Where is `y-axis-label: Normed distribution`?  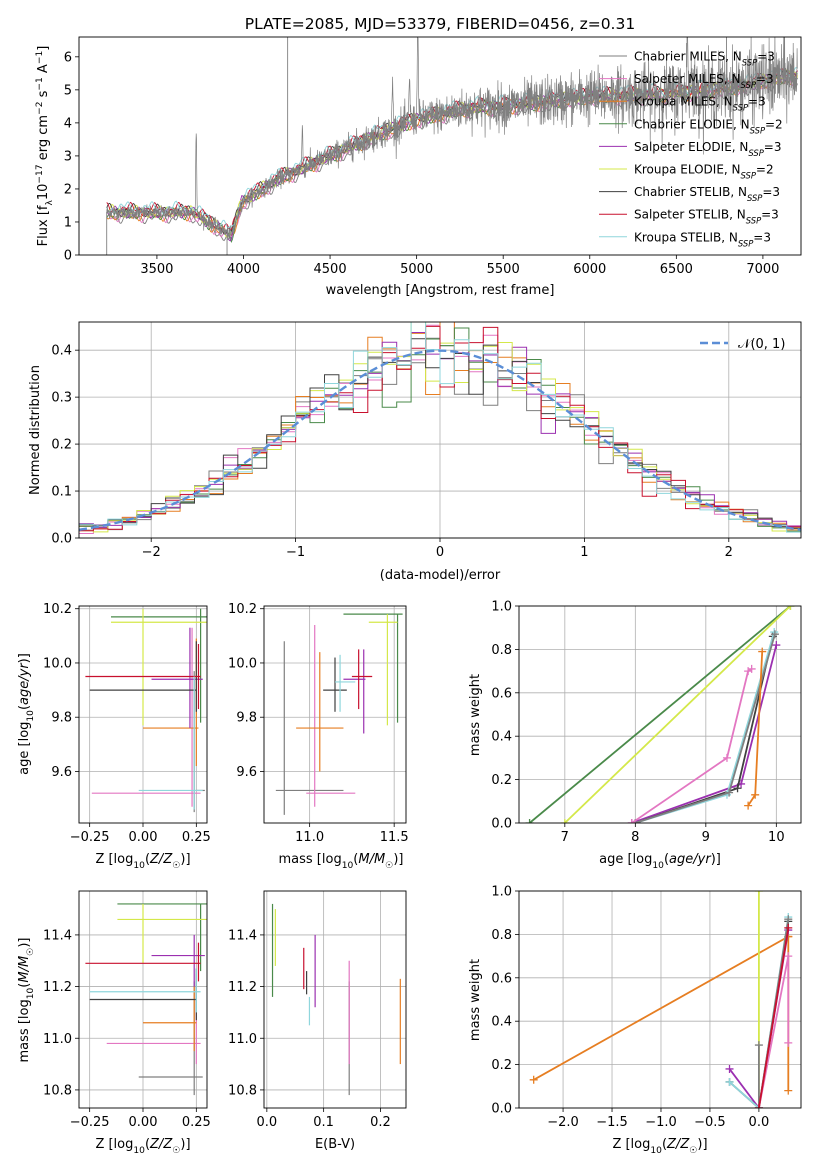 y-axis-label: Normed distribution is located at coordinates (35, 430).